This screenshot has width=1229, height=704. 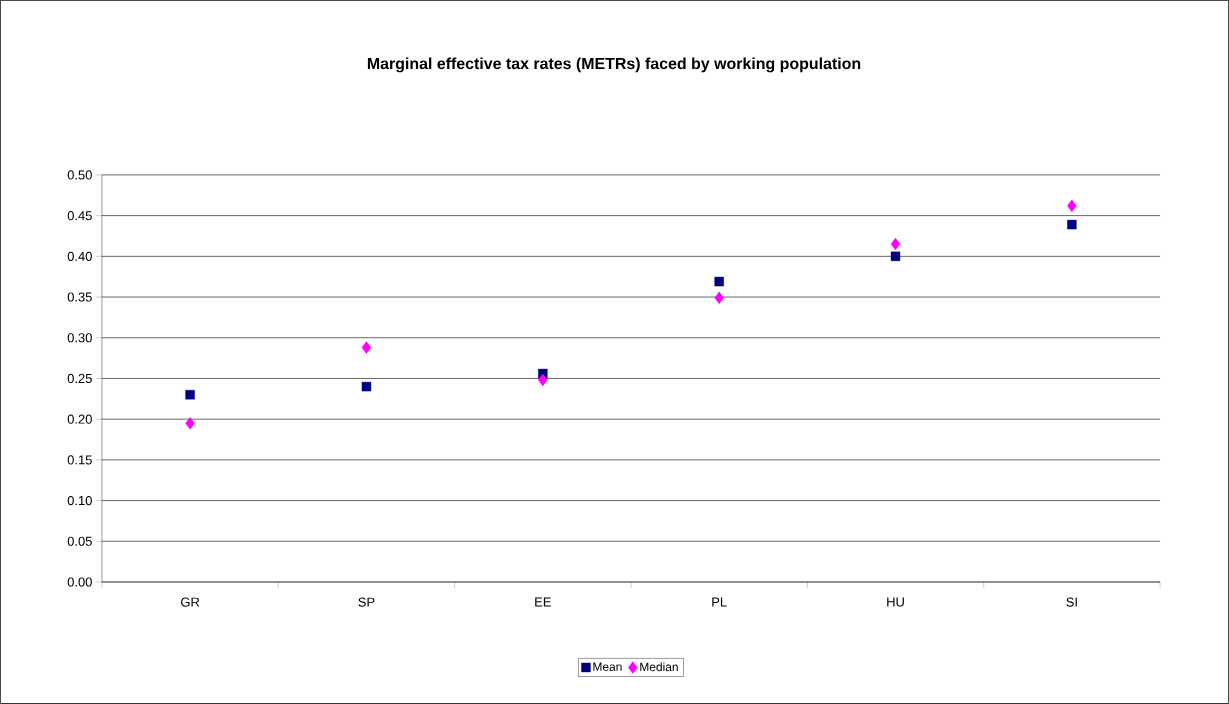 I want to click on y-tick-label: 0.00, so click(x=79, y=582).